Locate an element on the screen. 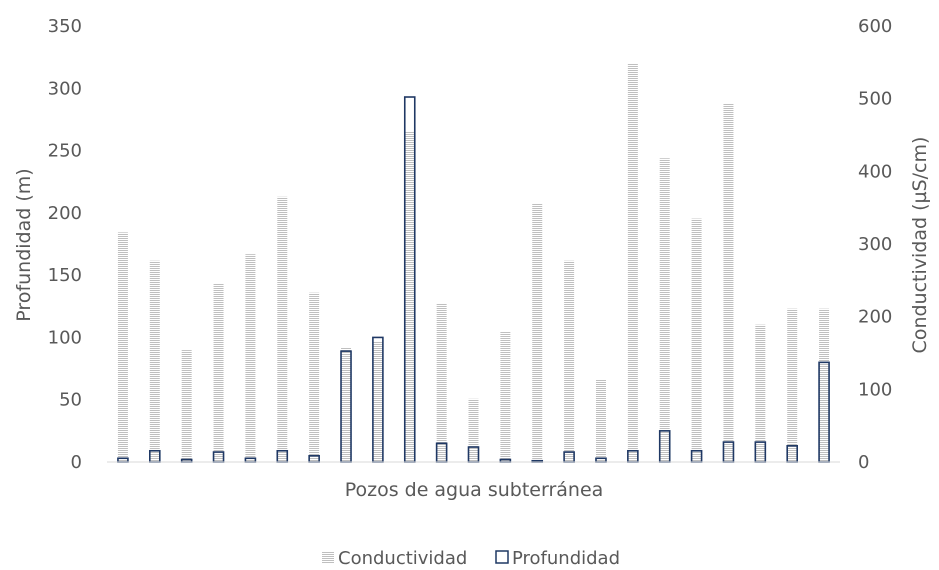 Image resolution: width=939 pixels, height=570 pixels. legend-label-conductividad: Conductividad is located at coordinates (402, 558).